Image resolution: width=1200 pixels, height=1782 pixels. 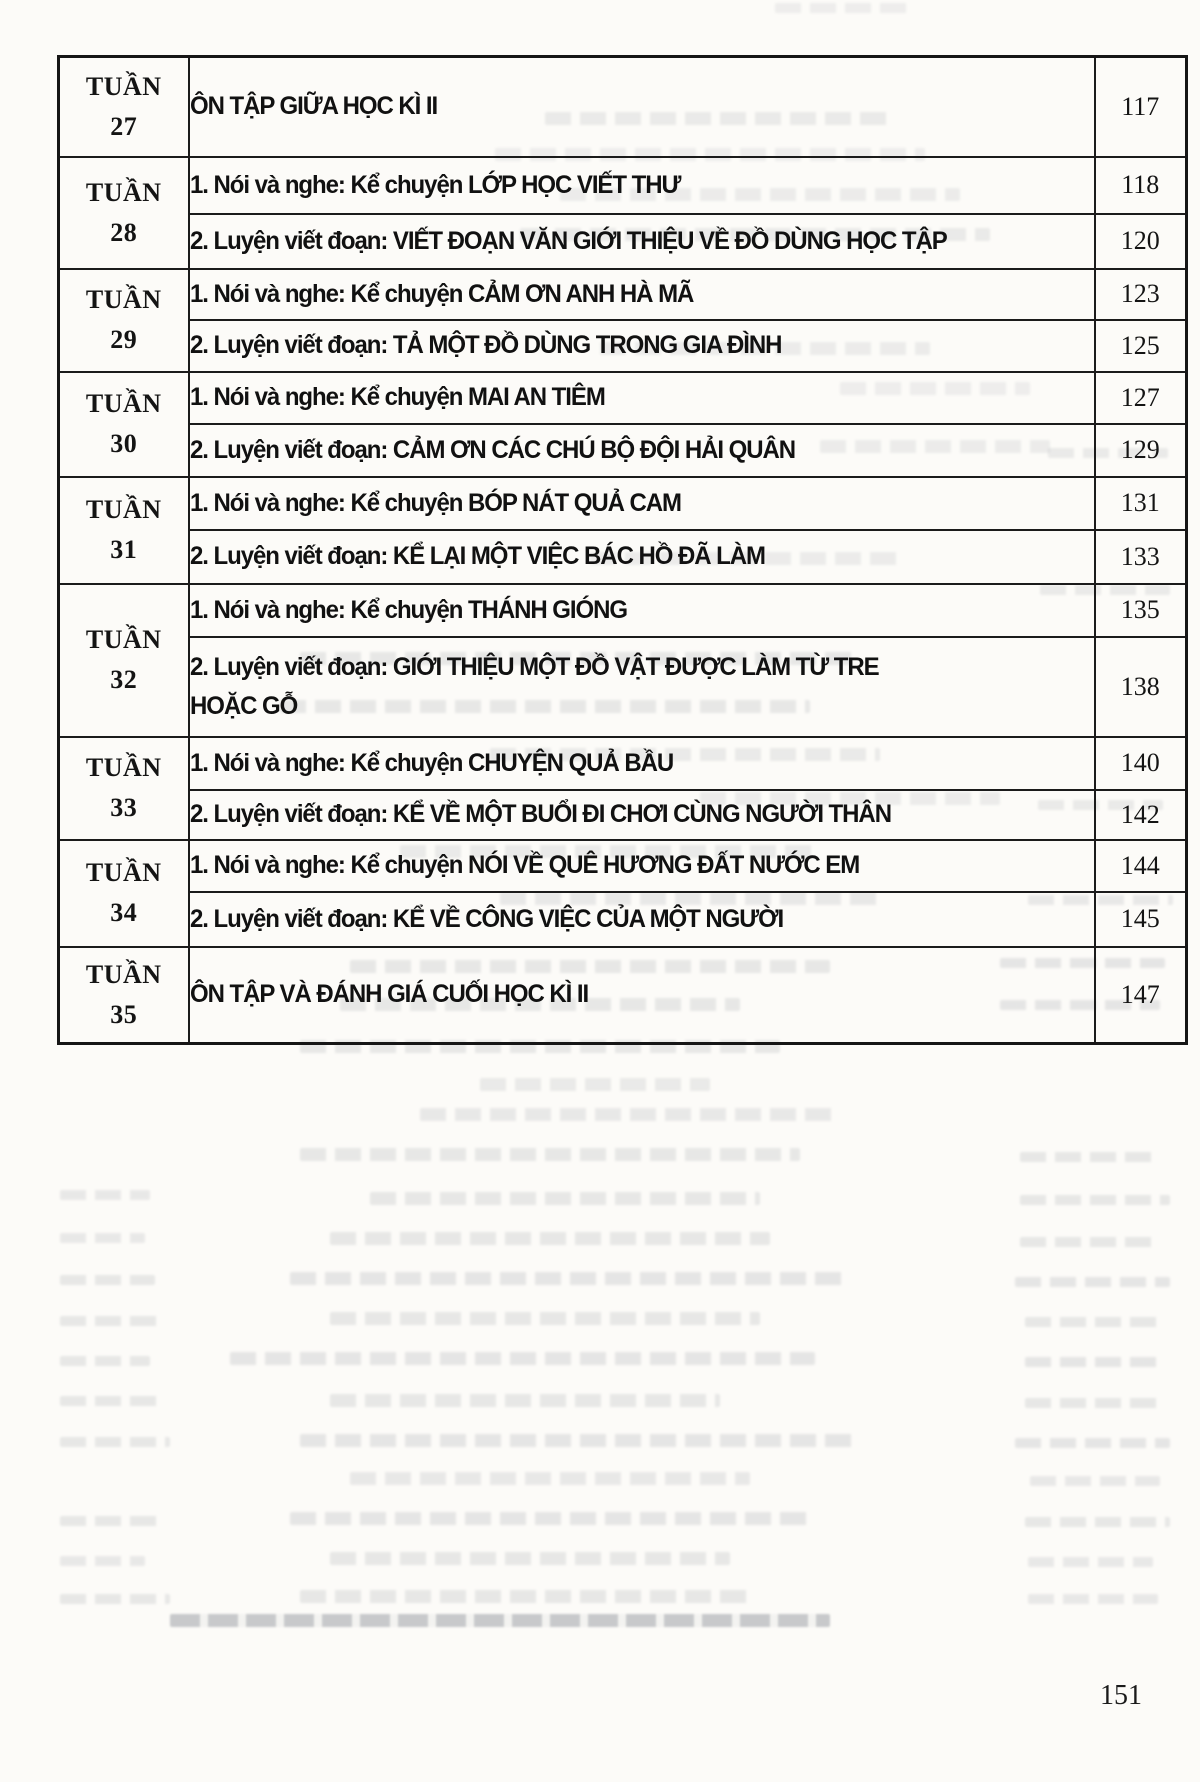 I want to click on page-number: 129, so click(x=1140, y=450).